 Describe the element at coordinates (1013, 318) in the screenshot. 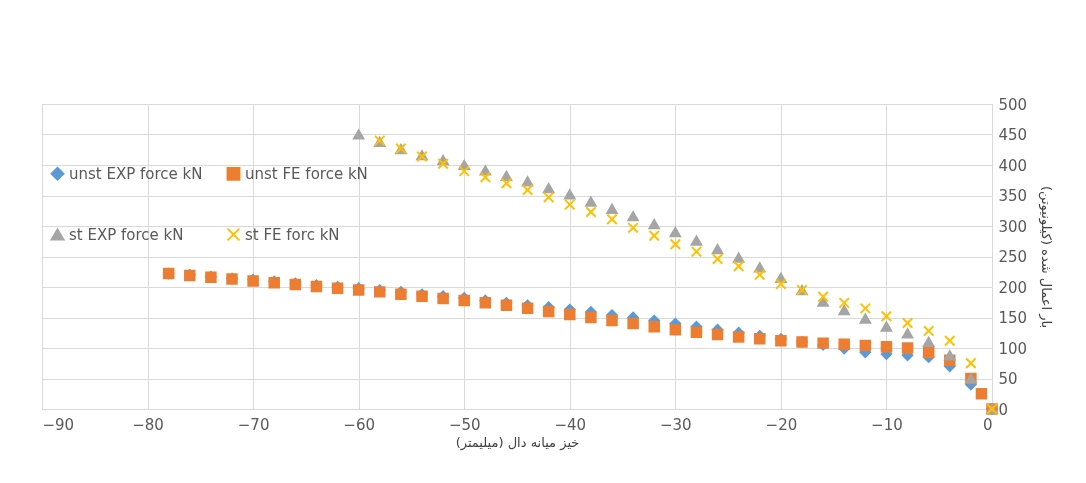

I see `y-tick-label: 150` at that location.